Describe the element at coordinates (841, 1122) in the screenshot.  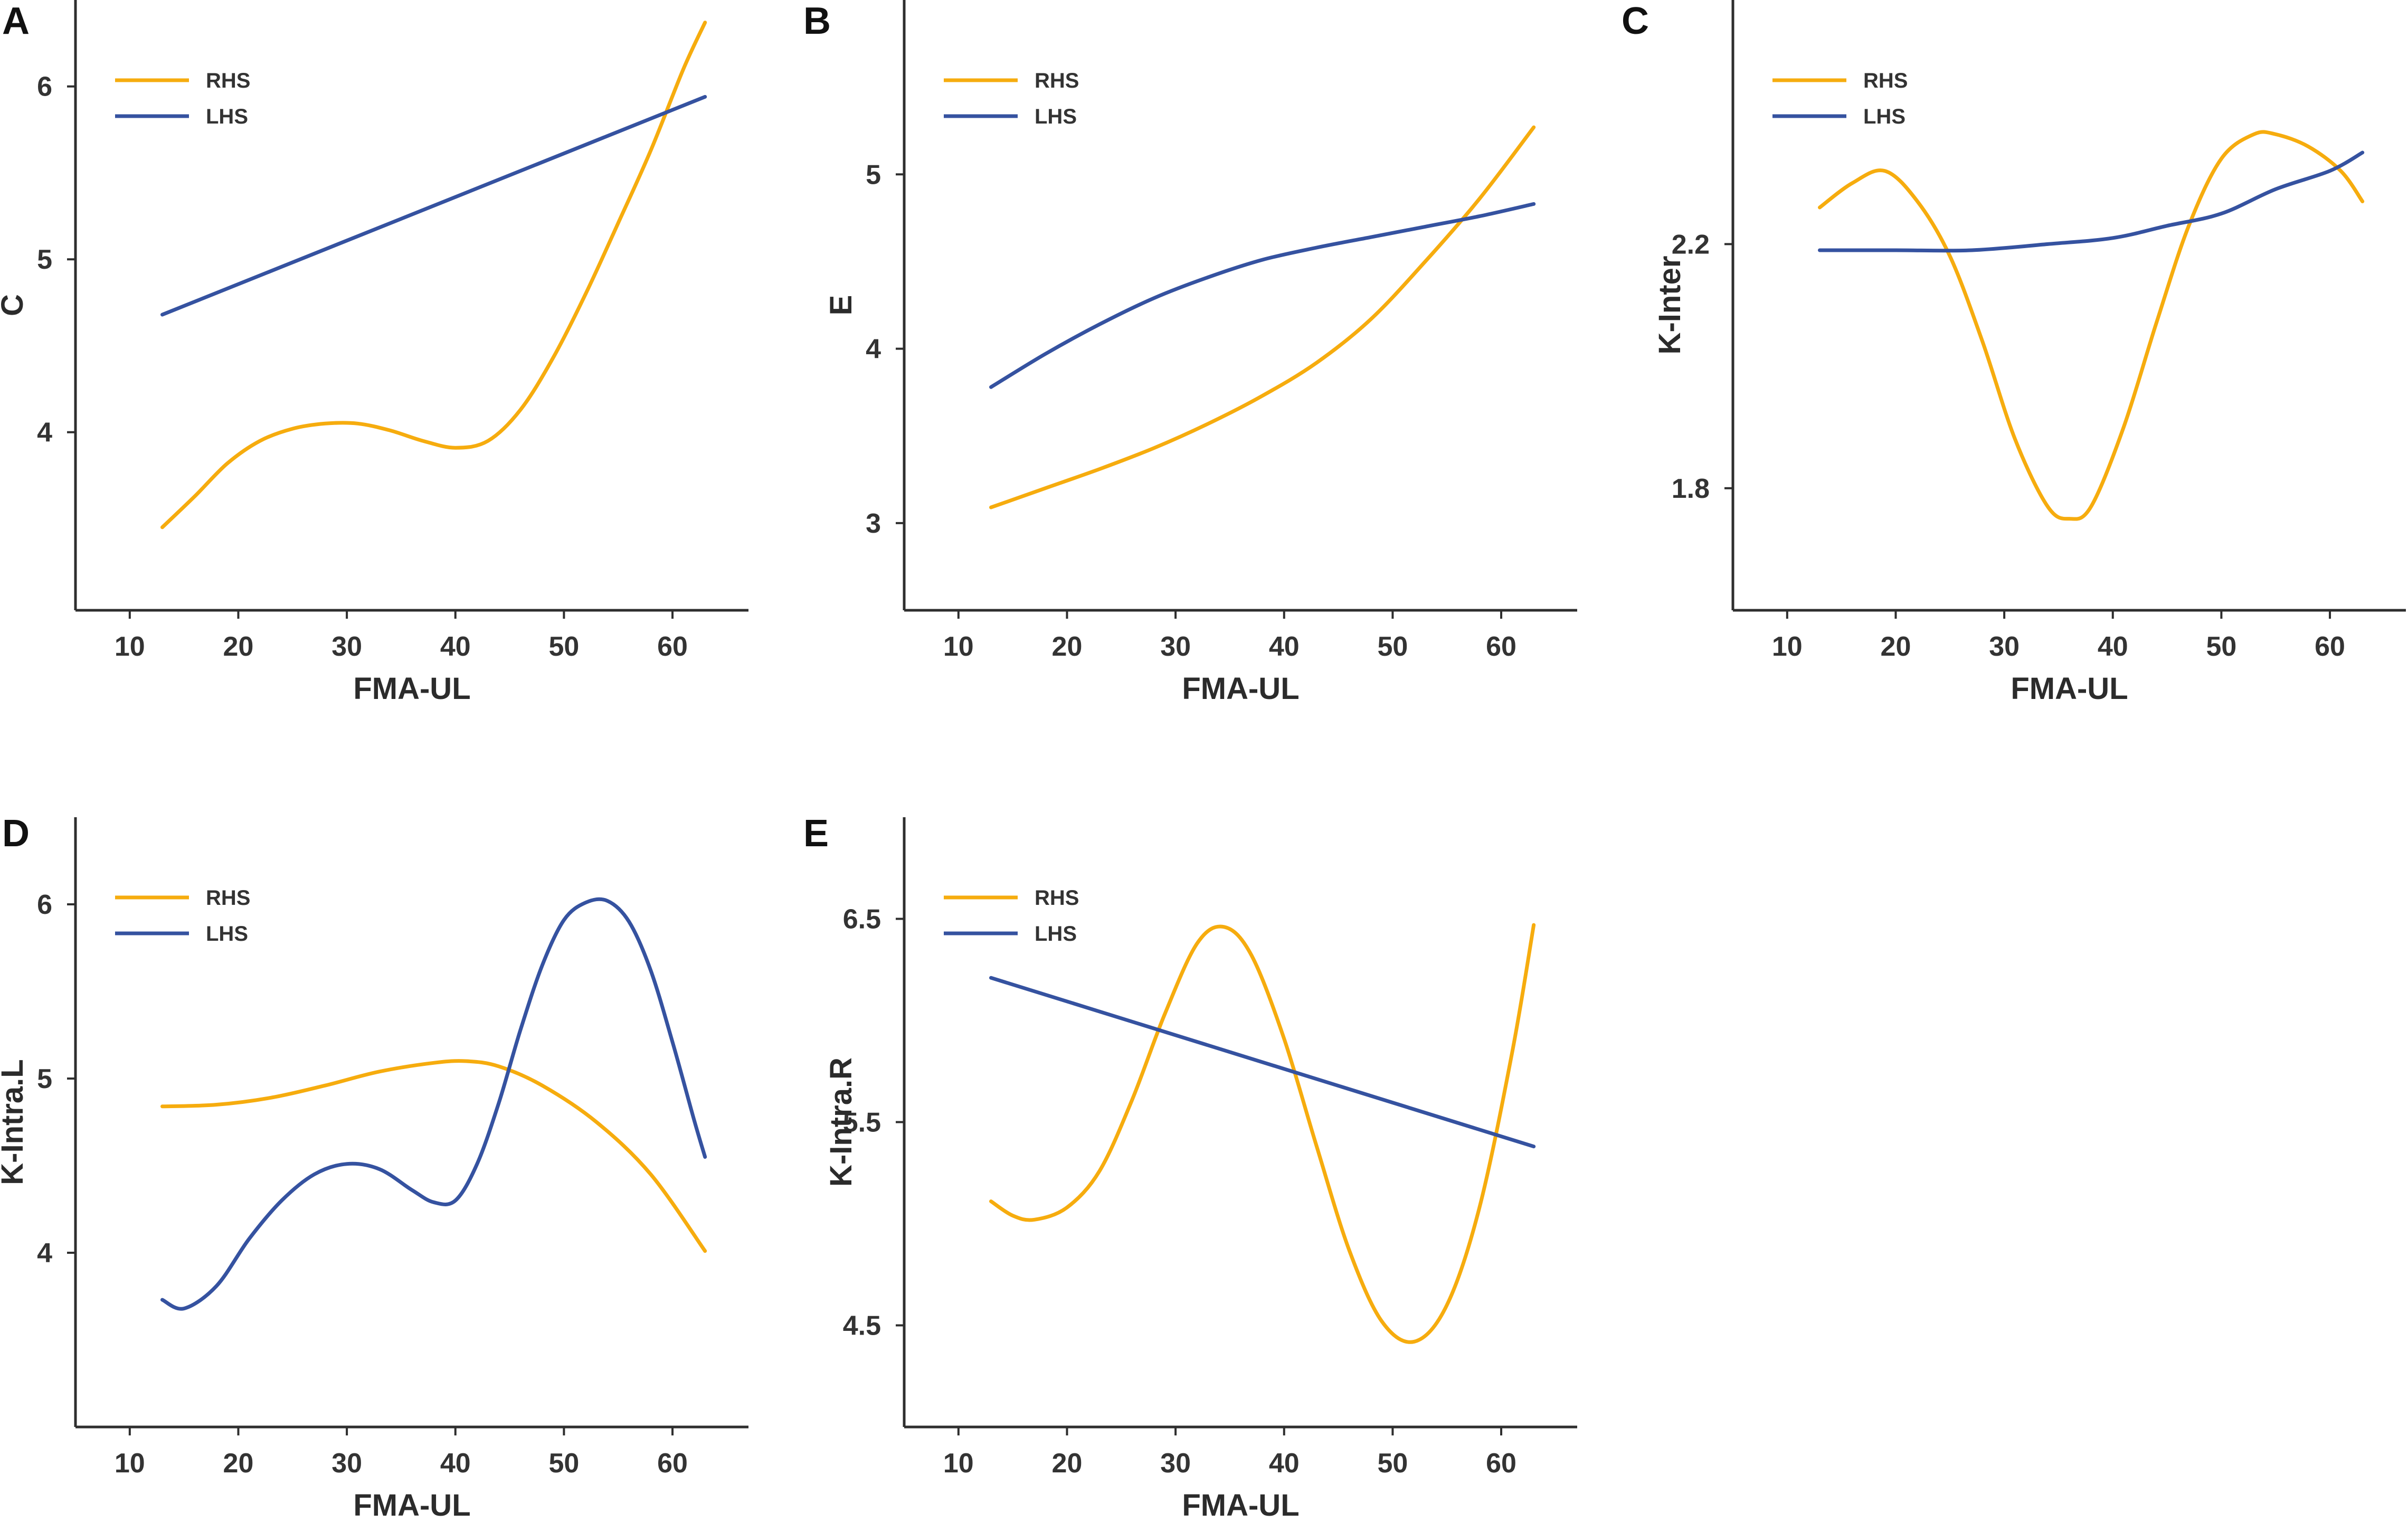
I see `y-axis-title: K-Intra.R` at that location.